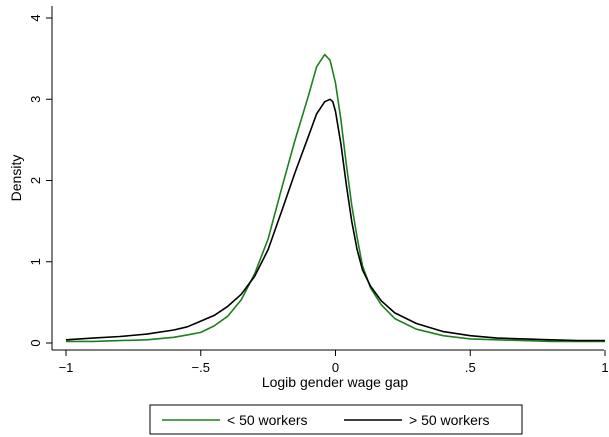 This screenshot has width=609, height=437. I want to click on x-axis-title: Logib gender wage gap, so click(335, 382).